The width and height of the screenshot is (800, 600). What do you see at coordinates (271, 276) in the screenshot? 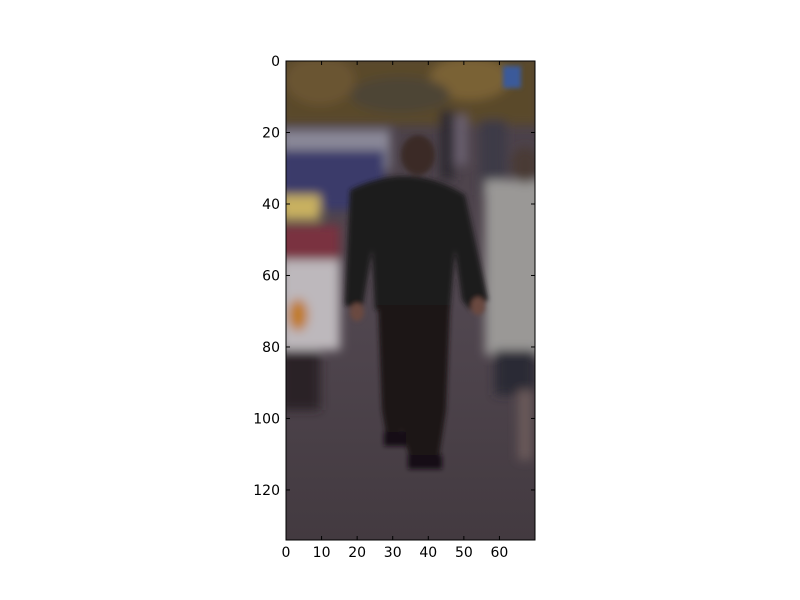
I see `y-tick-label: 60` at bounding box center [271, 276].